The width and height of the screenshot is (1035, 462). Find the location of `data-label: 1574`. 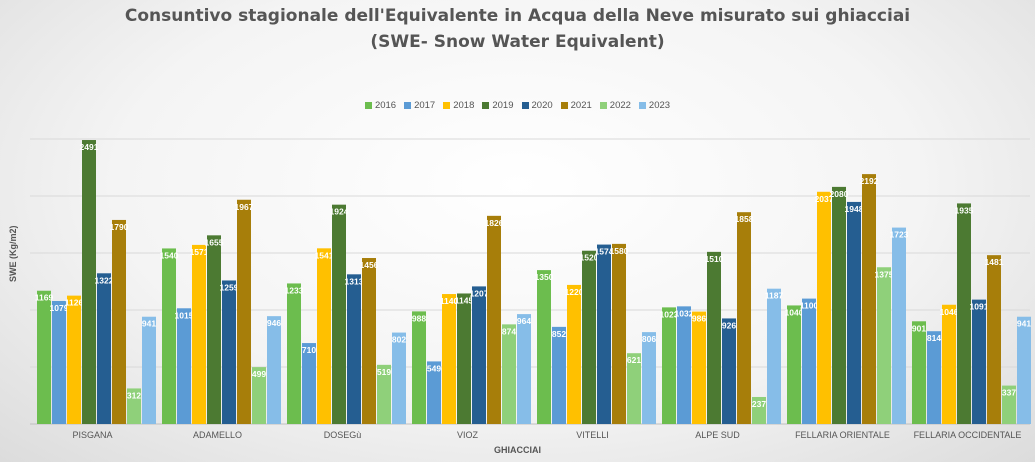

data-label: 1574 is located at coordinates (604, 252).